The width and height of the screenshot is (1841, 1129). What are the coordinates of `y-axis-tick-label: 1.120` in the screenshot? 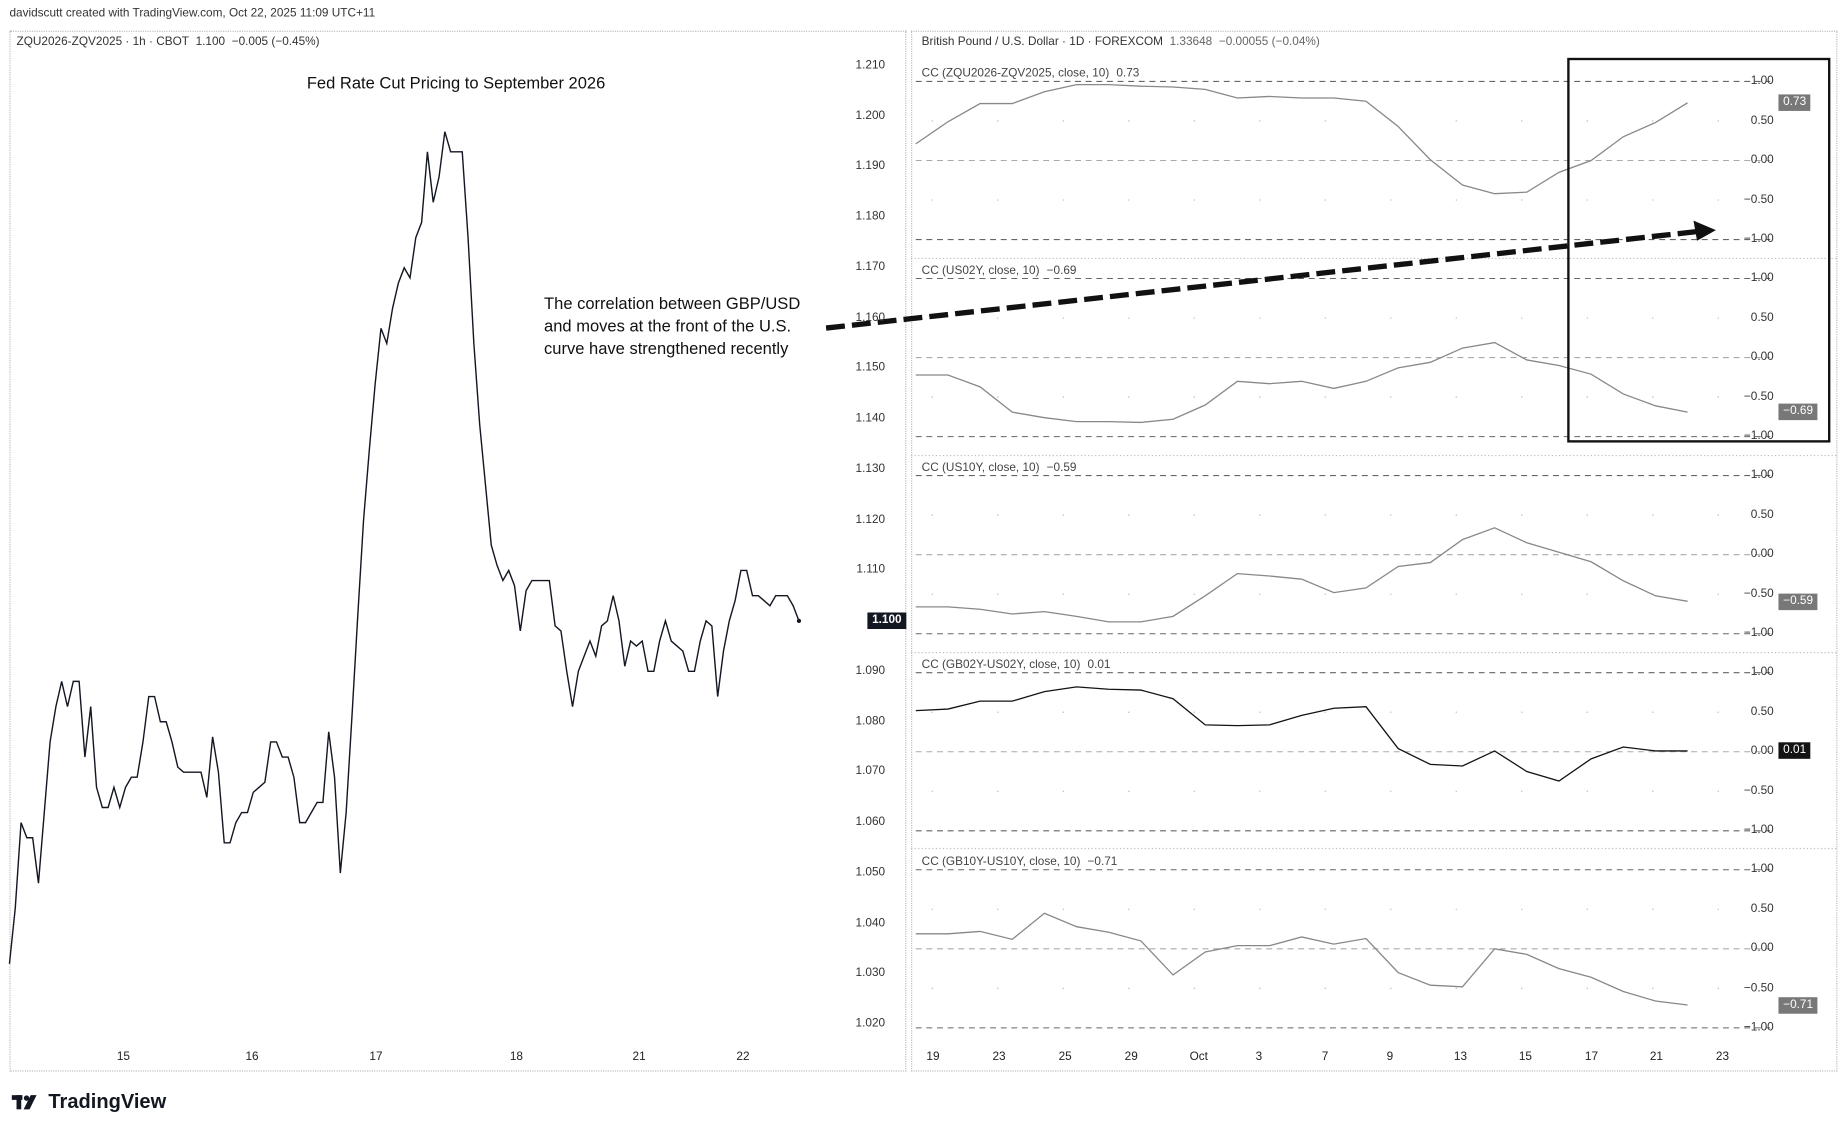 It's located at (870, 519).